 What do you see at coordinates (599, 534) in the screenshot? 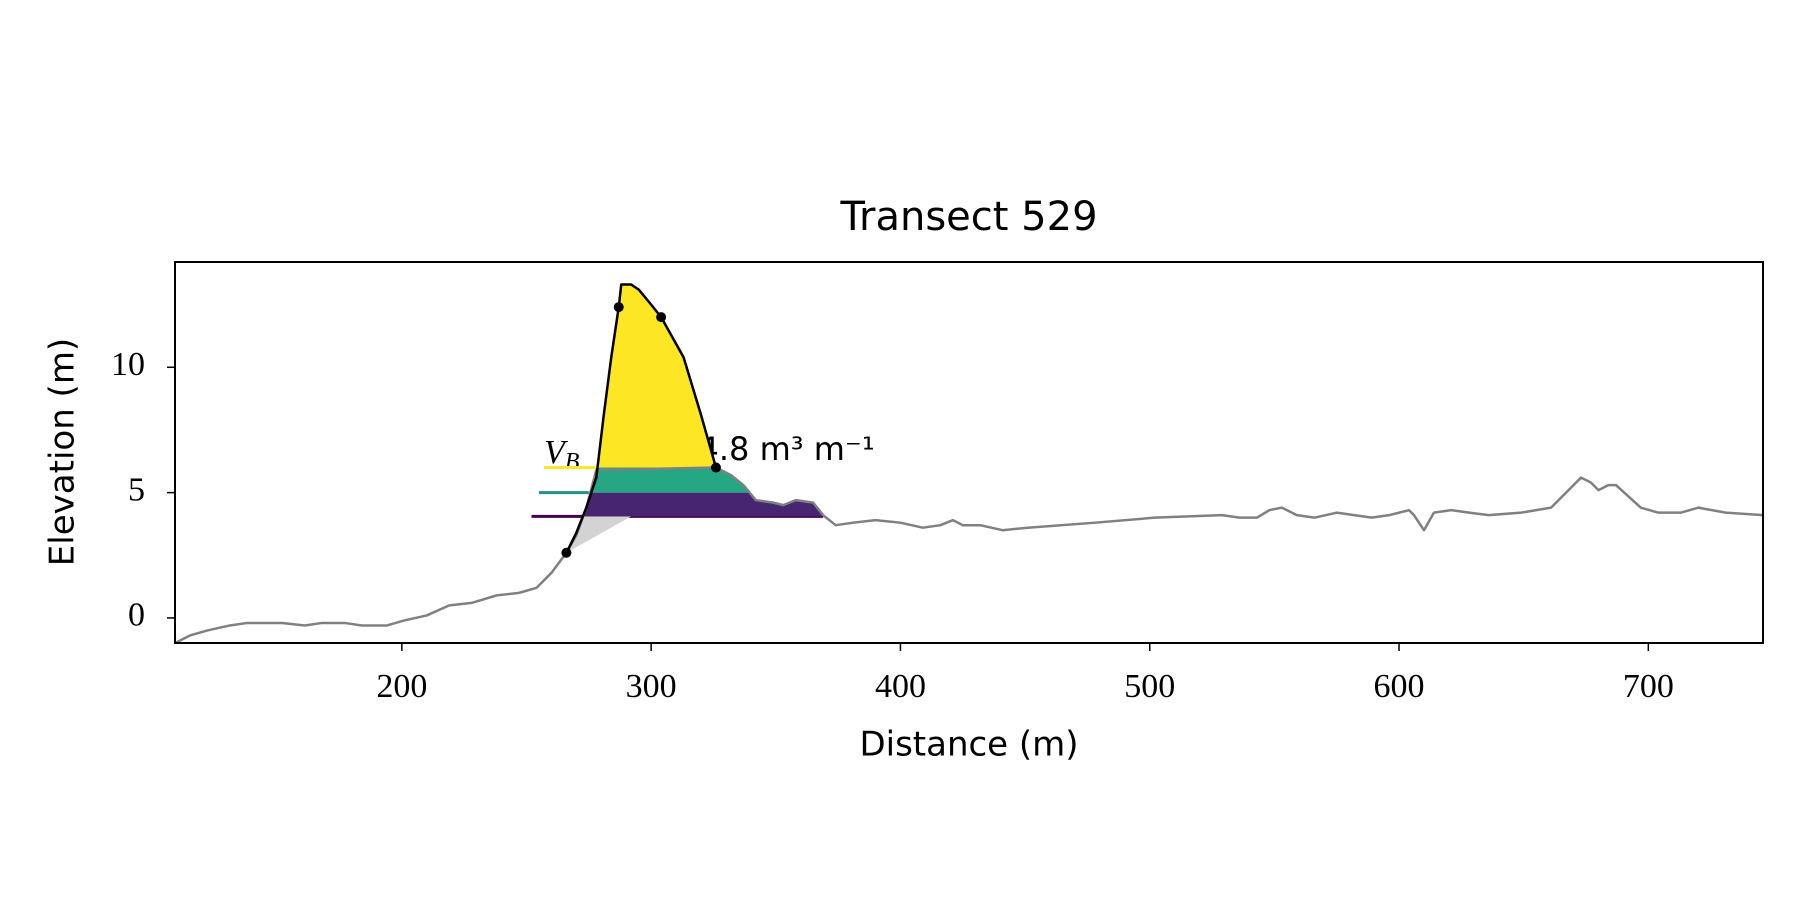
I see `base-wedge` at bounding box center [599, 534].